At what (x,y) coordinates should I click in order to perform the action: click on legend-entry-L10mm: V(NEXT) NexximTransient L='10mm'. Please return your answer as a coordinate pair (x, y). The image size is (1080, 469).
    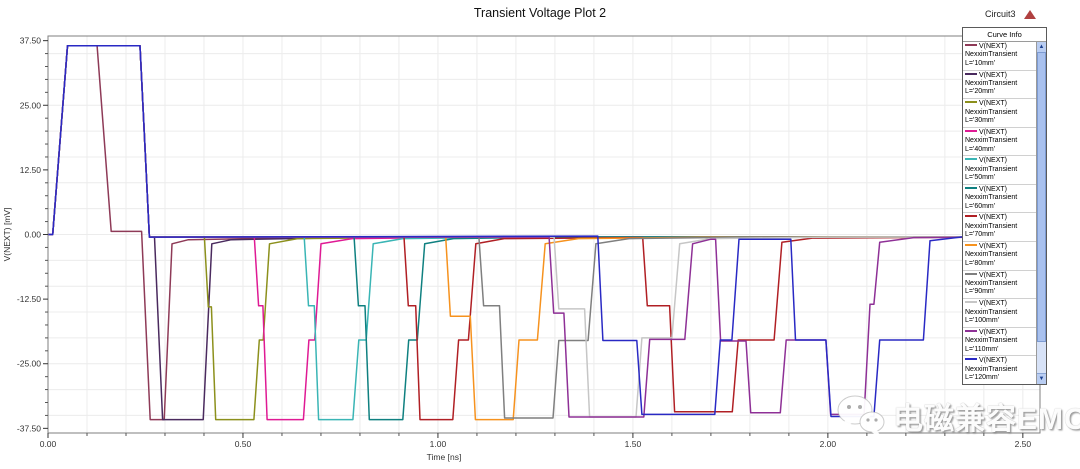
    Looking at the image, I should click on (999, 56).